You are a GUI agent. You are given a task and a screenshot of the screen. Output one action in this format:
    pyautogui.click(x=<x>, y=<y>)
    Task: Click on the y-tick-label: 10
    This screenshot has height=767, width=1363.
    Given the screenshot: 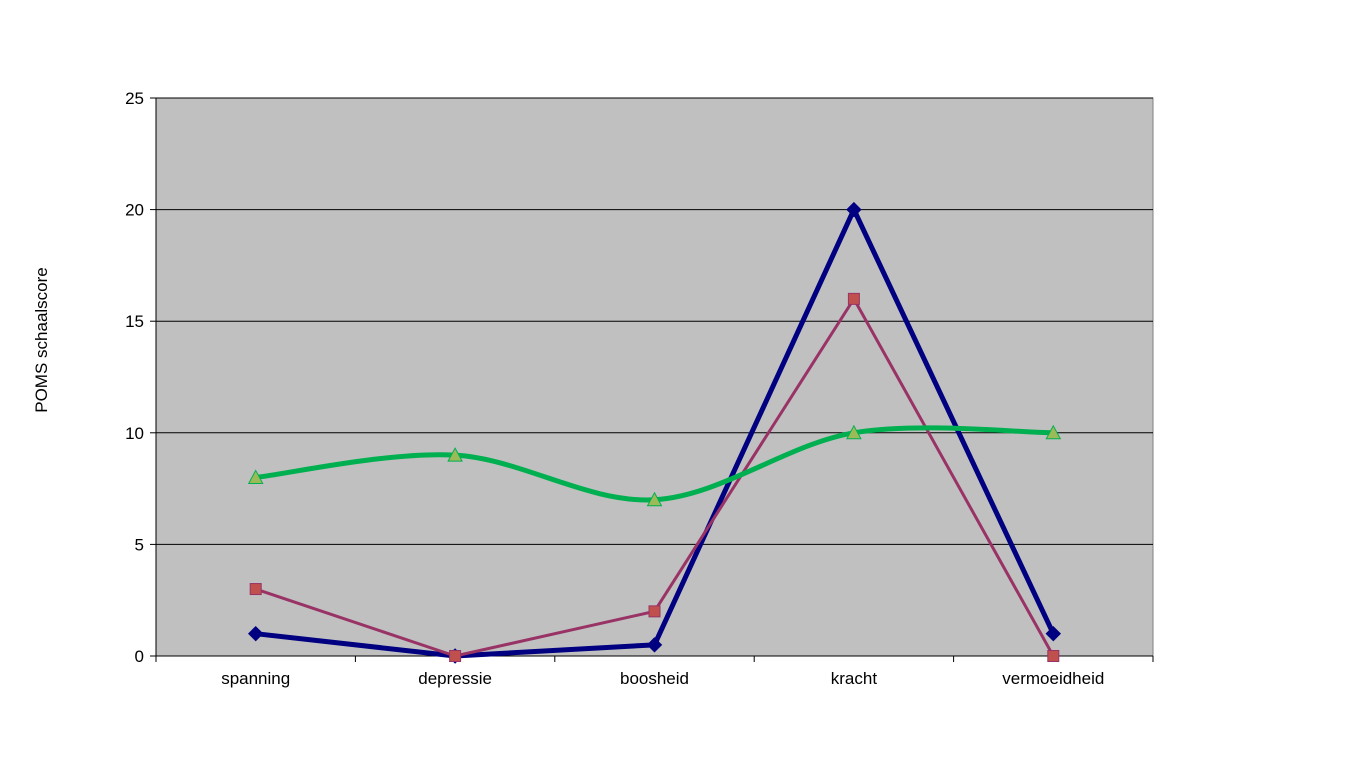 What is the action you would take?
    pyautogui.click(x=134, y=433)
    